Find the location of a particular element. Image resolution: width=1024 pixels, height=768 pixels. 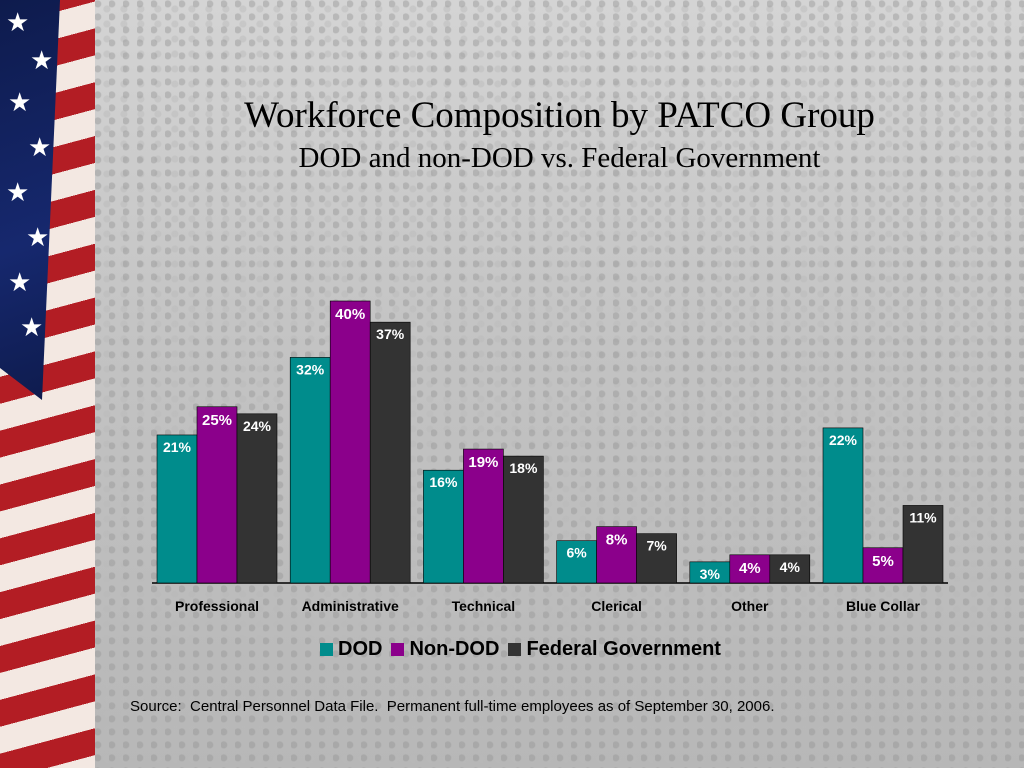

legend-item-federal: Federal Government is located at coordinates (614, 649).